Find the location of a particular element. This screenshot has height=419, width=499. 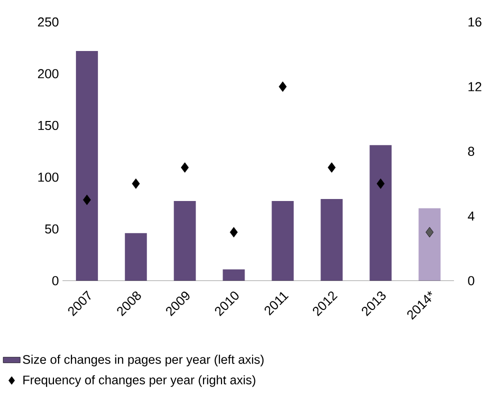

y-tick-label: 50 is located at coordinates (51, 229).